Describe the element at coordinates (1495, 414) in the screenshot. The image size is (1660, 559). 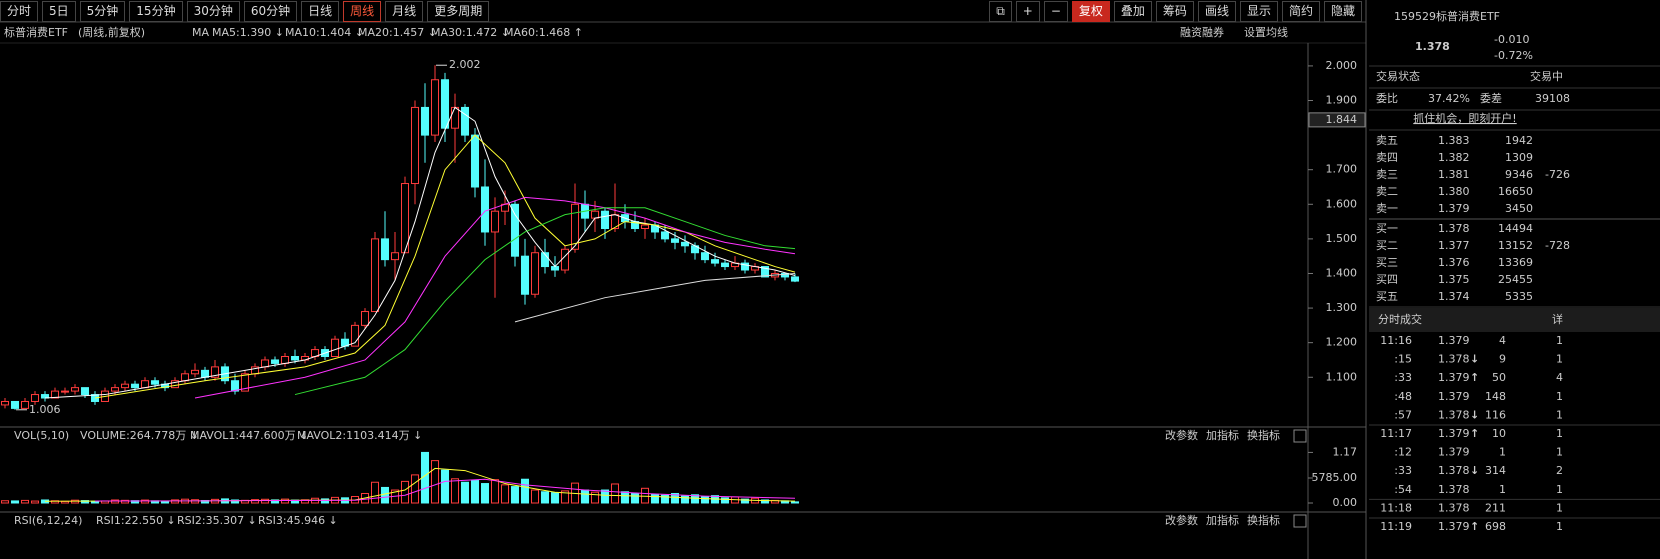
I see `trade-volume: 116` at that location.